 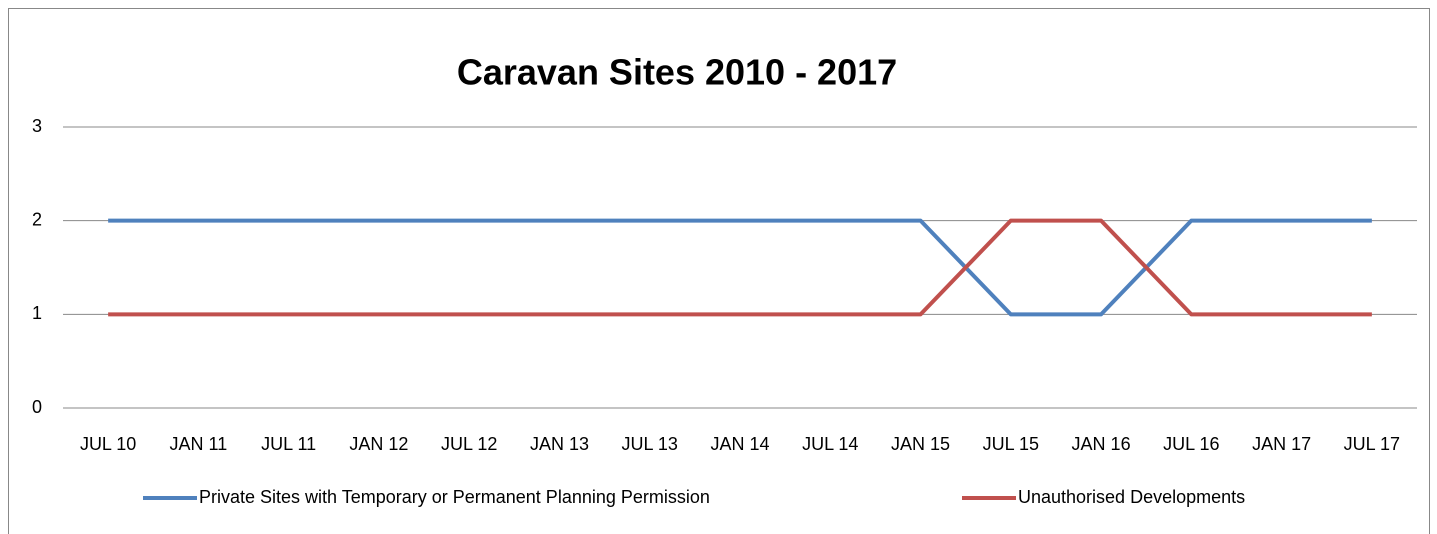 I want to click on x-tick-label: JUL 10, so click(x=108, y=444).